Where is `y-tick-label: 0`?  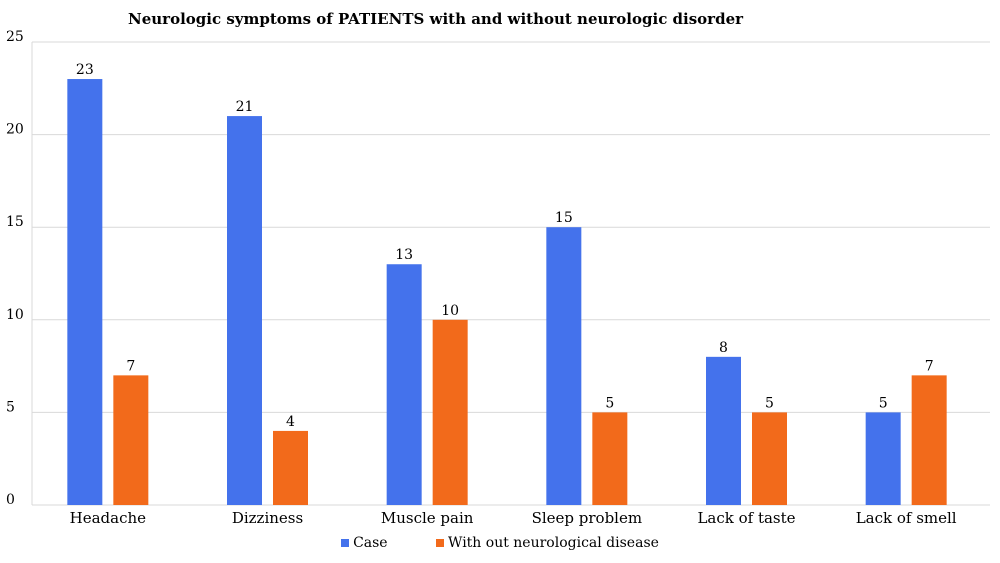 y-tick-label: 0 is located at coordinates (10, 500).